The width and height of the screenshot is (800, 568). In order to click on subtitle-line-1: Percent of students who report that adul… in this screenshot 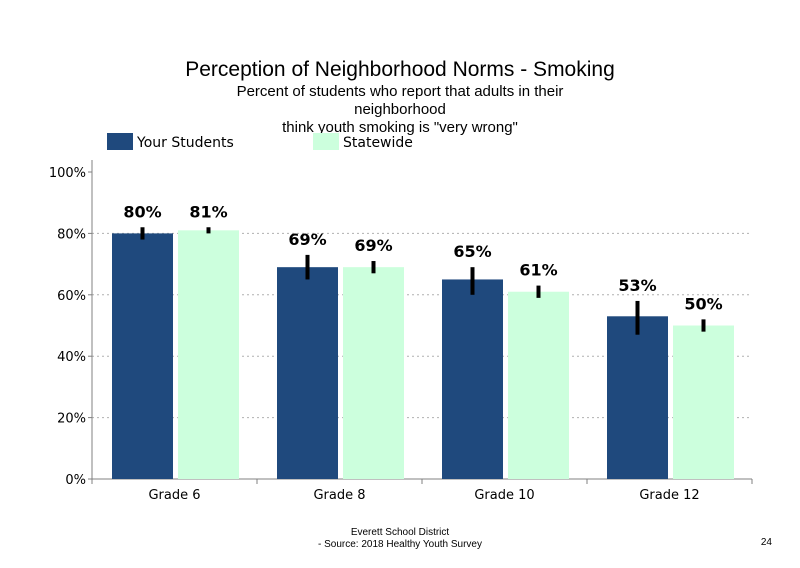, I will do `click(400, 100)`.